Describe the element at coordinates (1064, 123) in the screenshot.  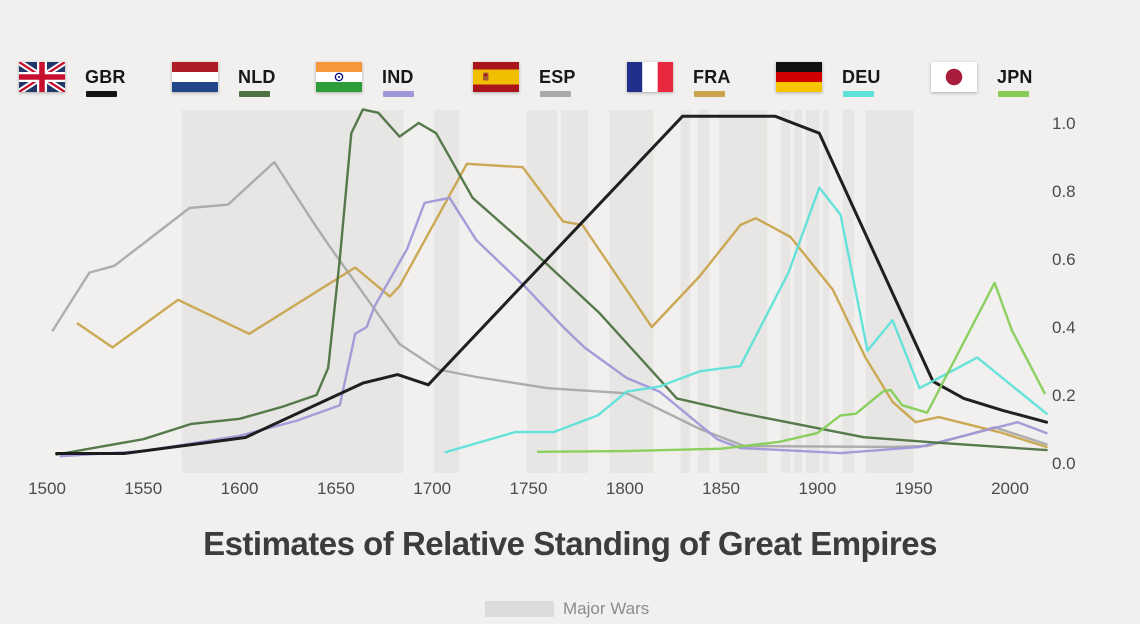
I see `y-tick-label: 1.0` at that location.